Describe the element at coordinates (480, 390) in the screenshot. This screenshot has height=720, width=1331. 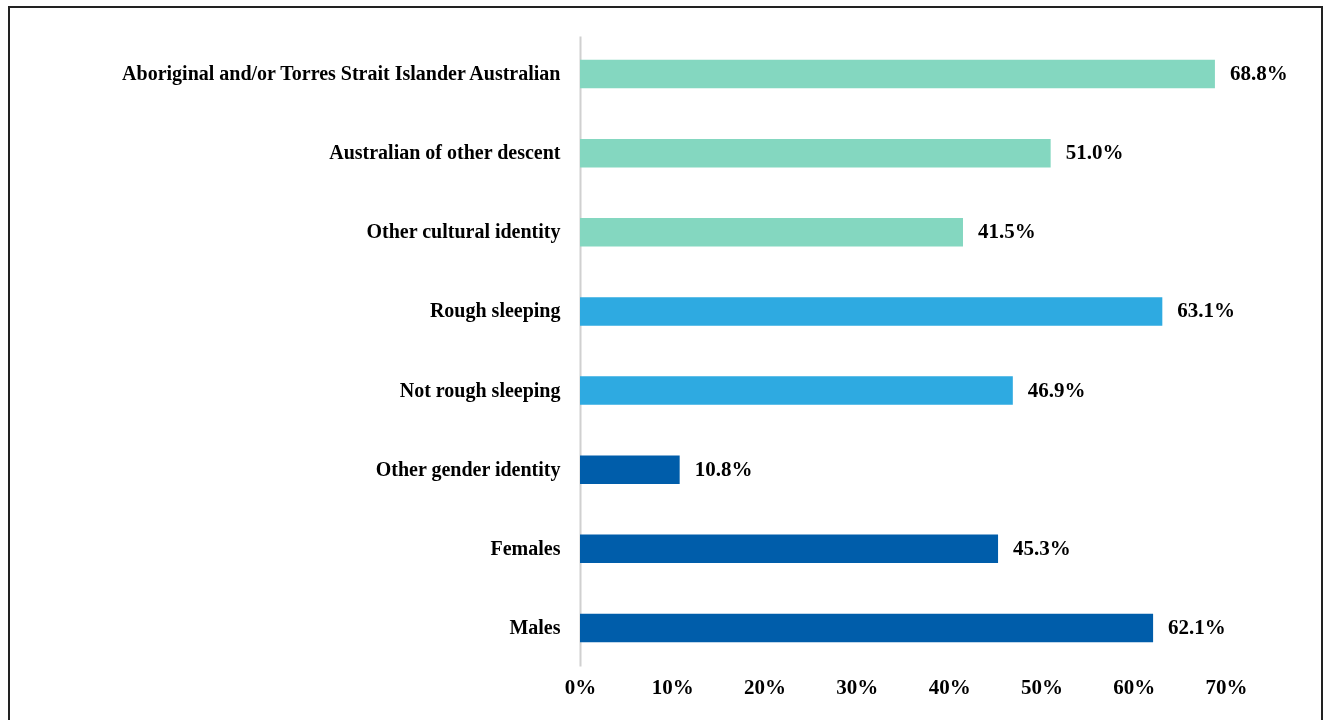
I see `y-tick-label: Not rough sleeping` at that location.